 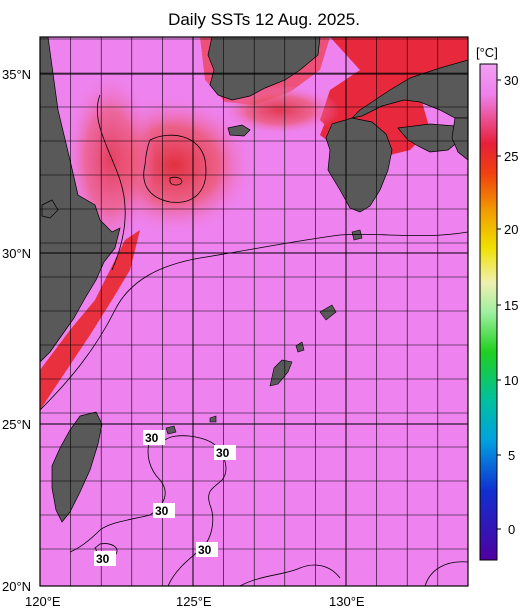 I want to click on y-tick-label: 35°N, so click(x=16, y=74).